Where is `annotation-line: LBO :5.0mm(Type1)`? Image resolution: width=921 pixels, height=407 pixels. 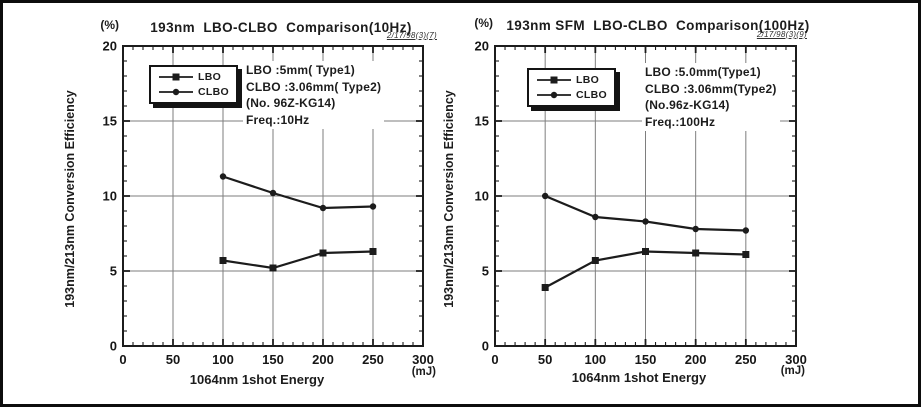
annotation-line: LBO :5.0mm(Type1) is located at coordinates (703, 72).